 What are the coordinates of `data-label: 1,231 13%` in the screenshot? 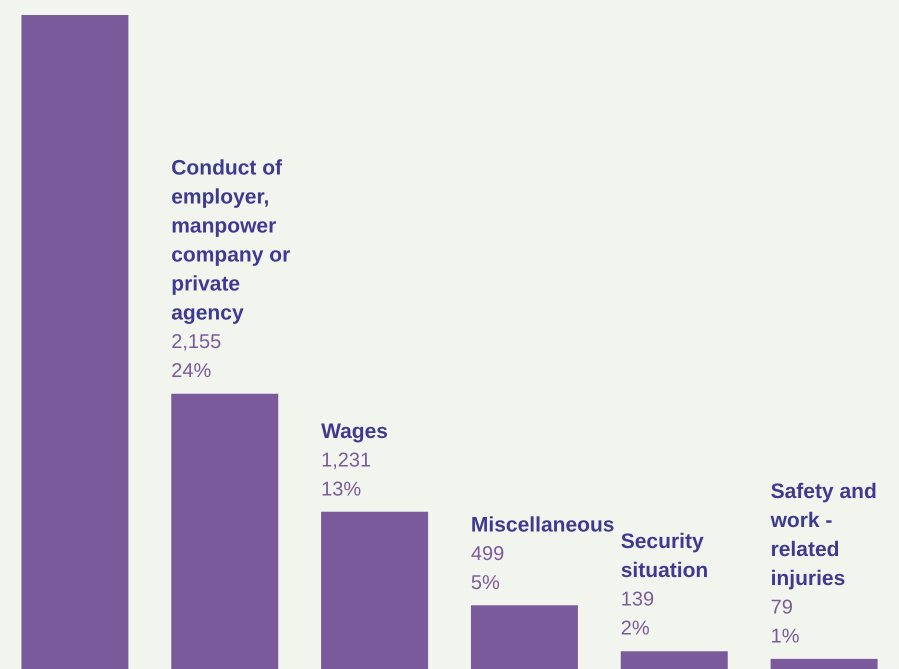 It's located at (346, 474).